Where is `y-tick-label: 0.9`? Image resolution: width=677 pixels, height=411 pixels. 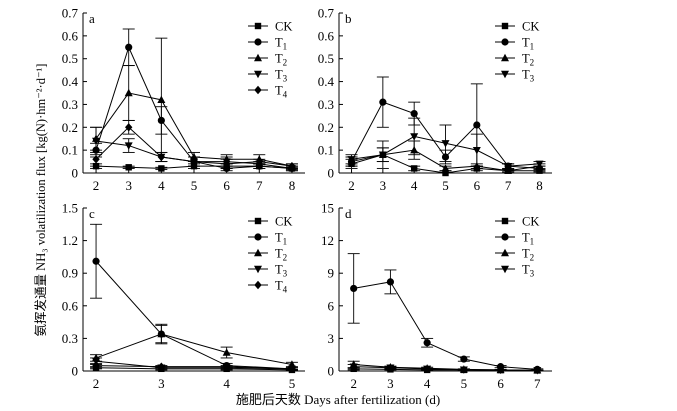
y-tick-label: 0.9 is located at coordinates (70, 273).